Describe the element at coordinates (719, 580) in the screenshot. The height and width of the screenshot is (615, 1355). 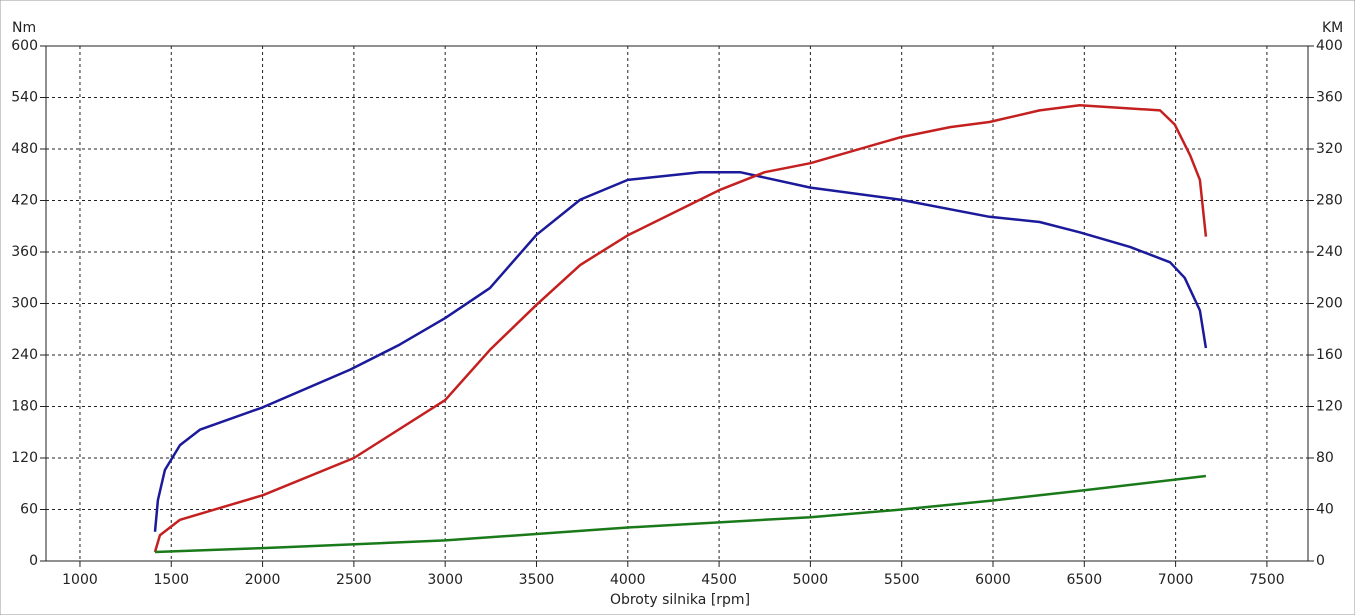
I see `x-tick-label: 4500` at that location.